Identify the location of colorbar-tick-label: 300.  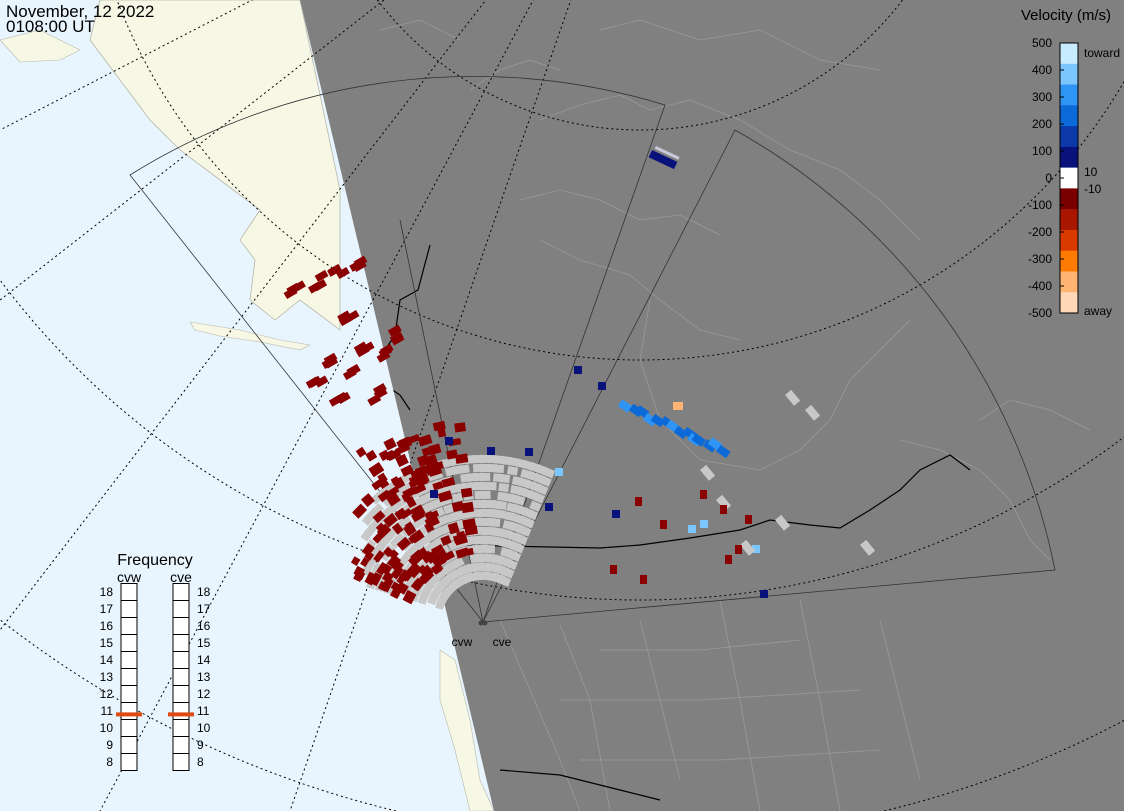
(1042, 97).